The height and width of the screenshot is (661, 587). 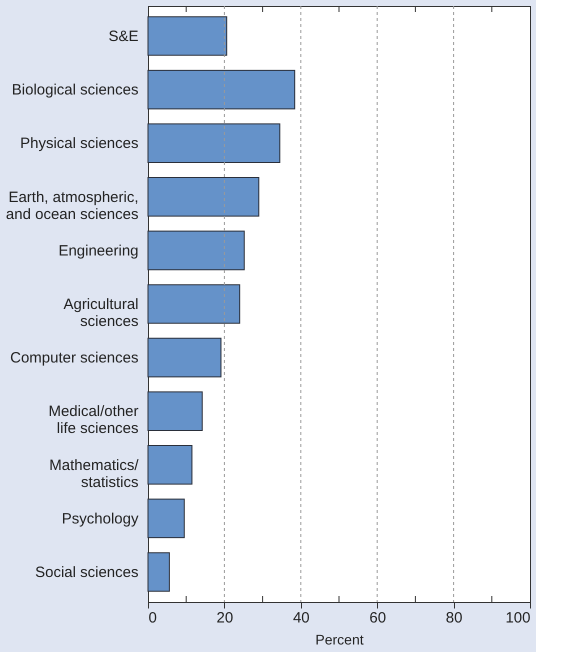 I want to click on x-tick-label: 100, so click(x=517, y=618).